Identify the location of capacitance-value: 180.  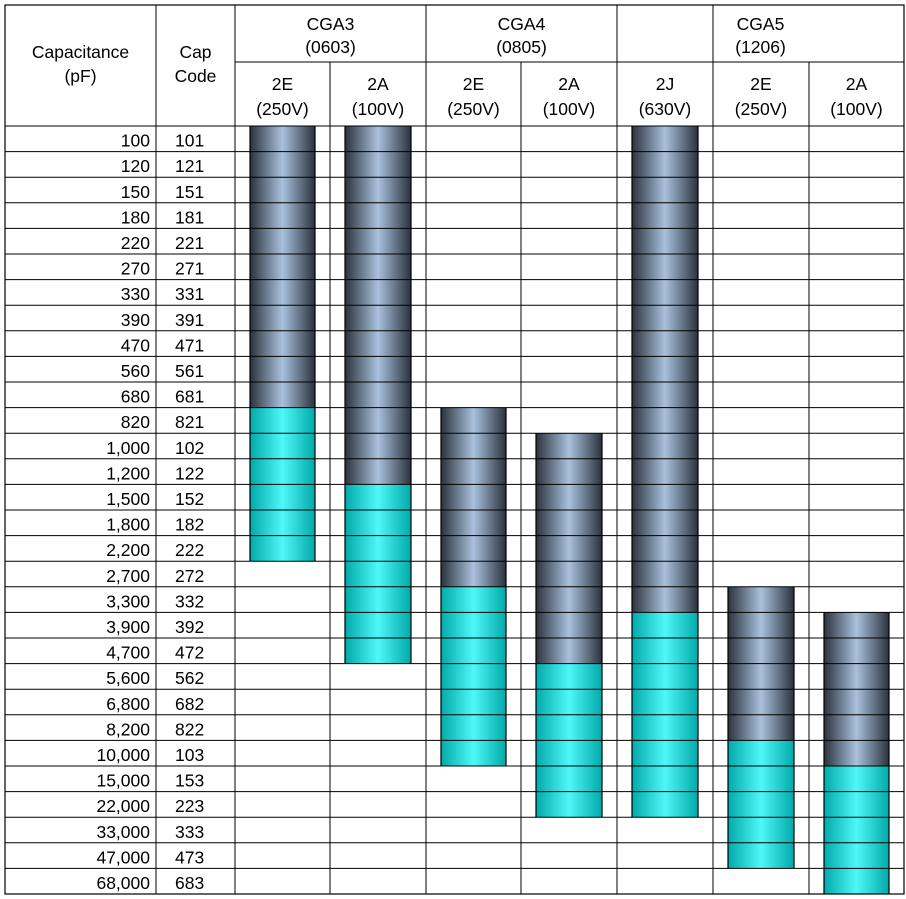
(135, 217).